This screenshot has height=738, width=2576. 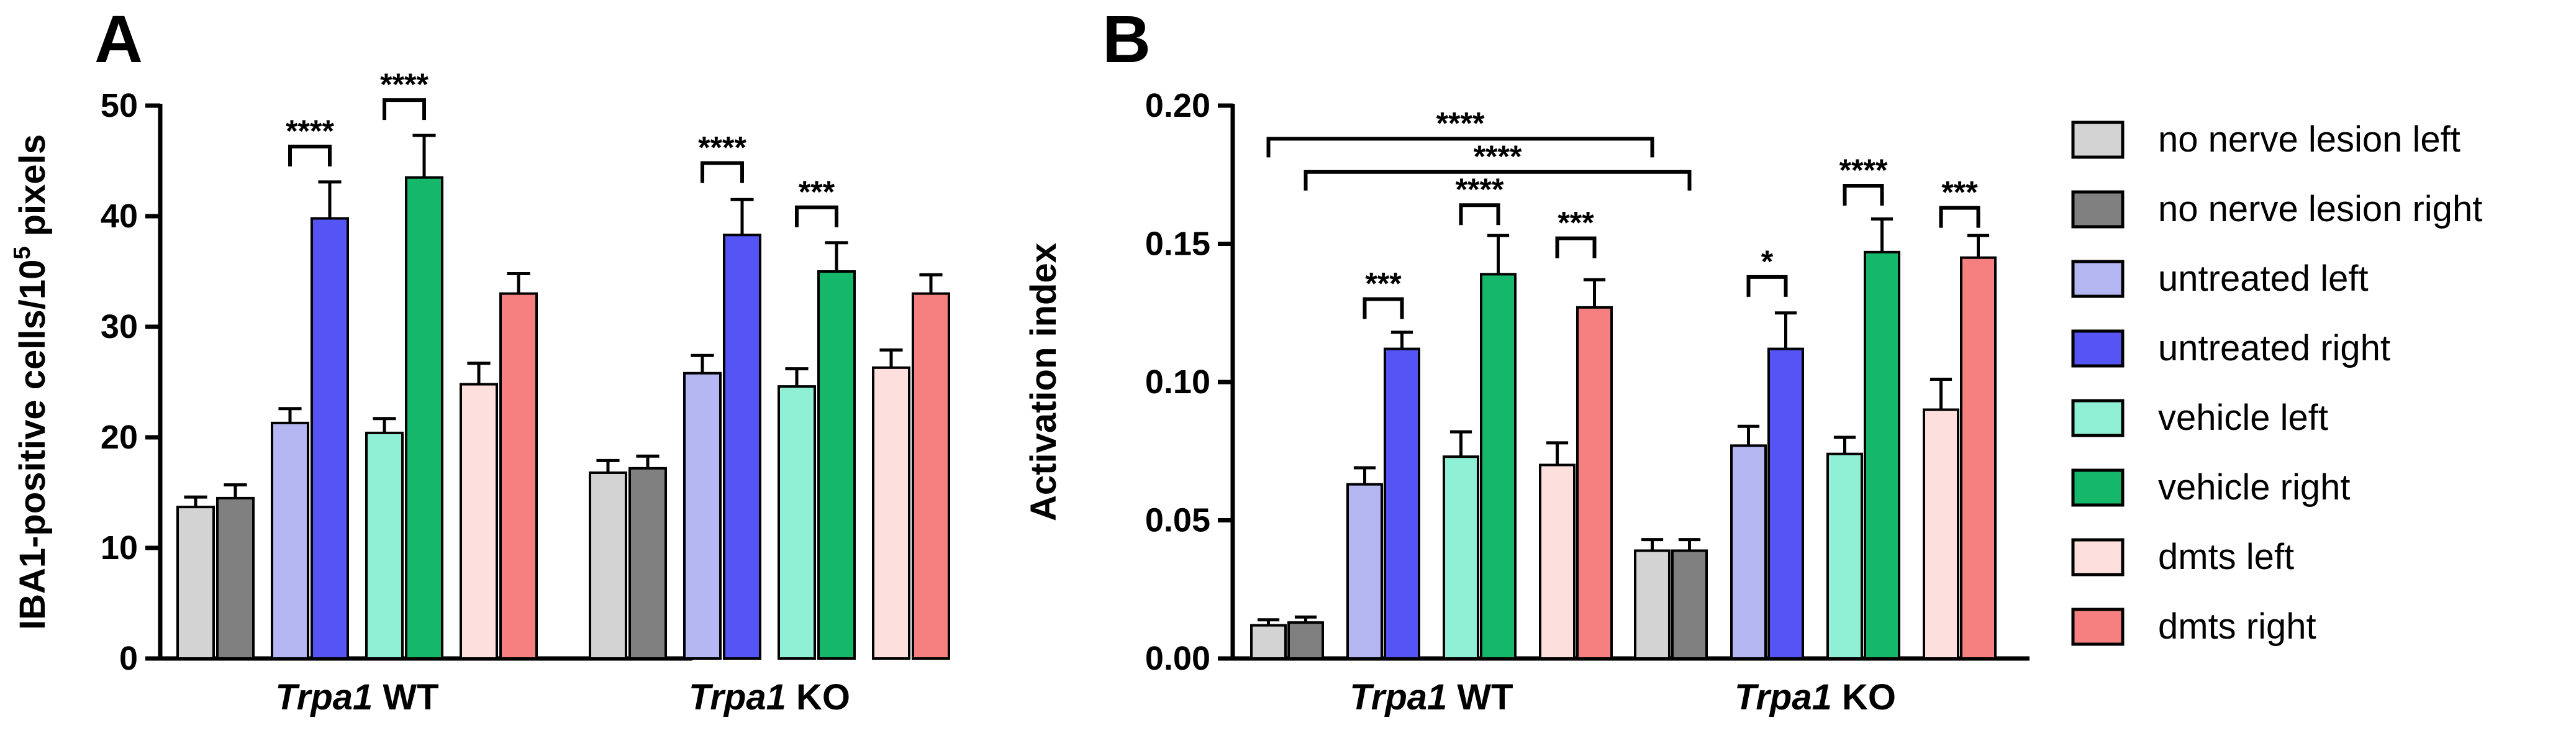 What do you see at coordinates (128, 658) in the screenshot?
I see `y-tick-label: 0` at bounding box center [128, 658].